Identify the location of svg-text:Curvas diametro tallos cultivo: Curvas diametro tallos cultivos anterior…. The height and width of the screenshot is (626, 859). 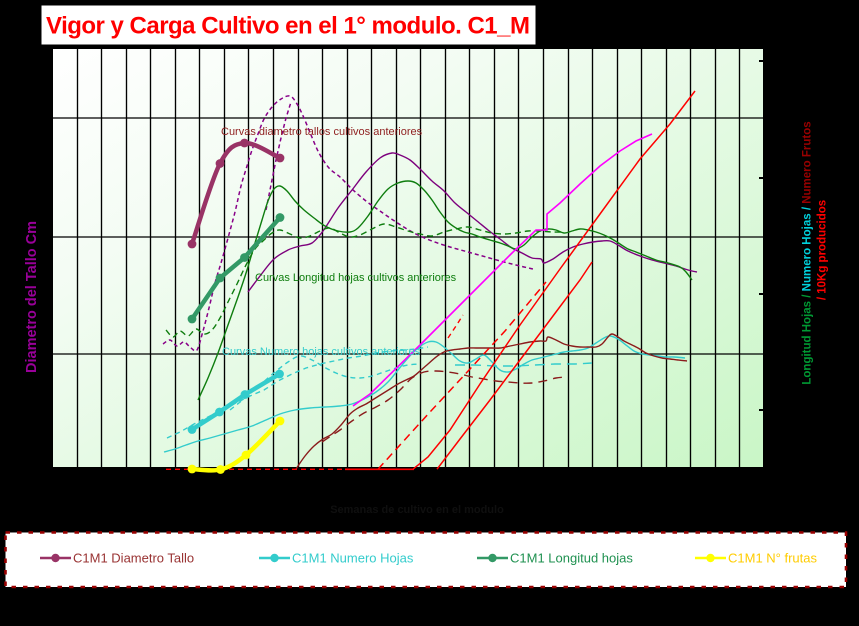
(322, 132).